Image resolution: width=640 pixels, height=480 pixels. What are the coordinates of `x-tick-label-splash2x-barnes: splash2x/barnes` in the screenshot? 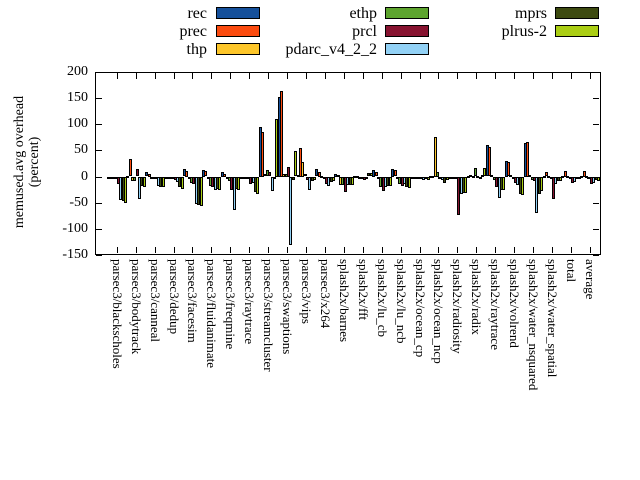 It's located at (344, 301).